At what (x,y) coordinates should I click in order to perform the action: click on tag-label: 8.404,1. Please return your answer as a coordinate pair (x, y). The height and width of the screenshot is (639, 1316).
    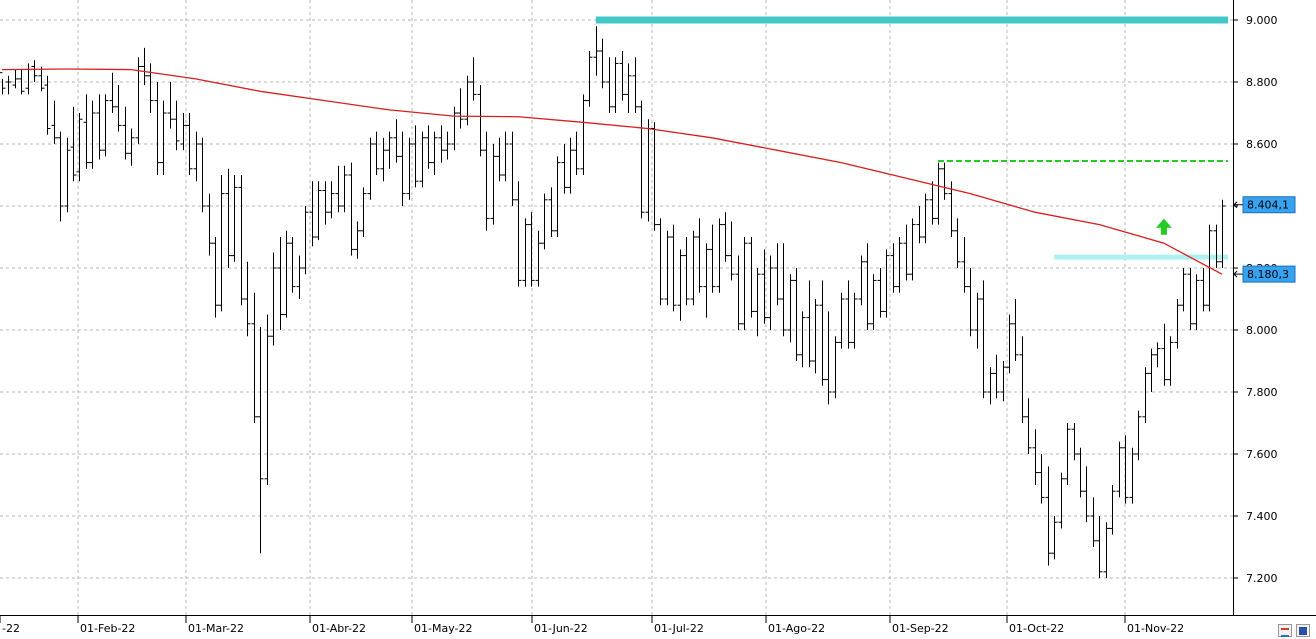
    Looking at the image, I should click on (1268, 205).